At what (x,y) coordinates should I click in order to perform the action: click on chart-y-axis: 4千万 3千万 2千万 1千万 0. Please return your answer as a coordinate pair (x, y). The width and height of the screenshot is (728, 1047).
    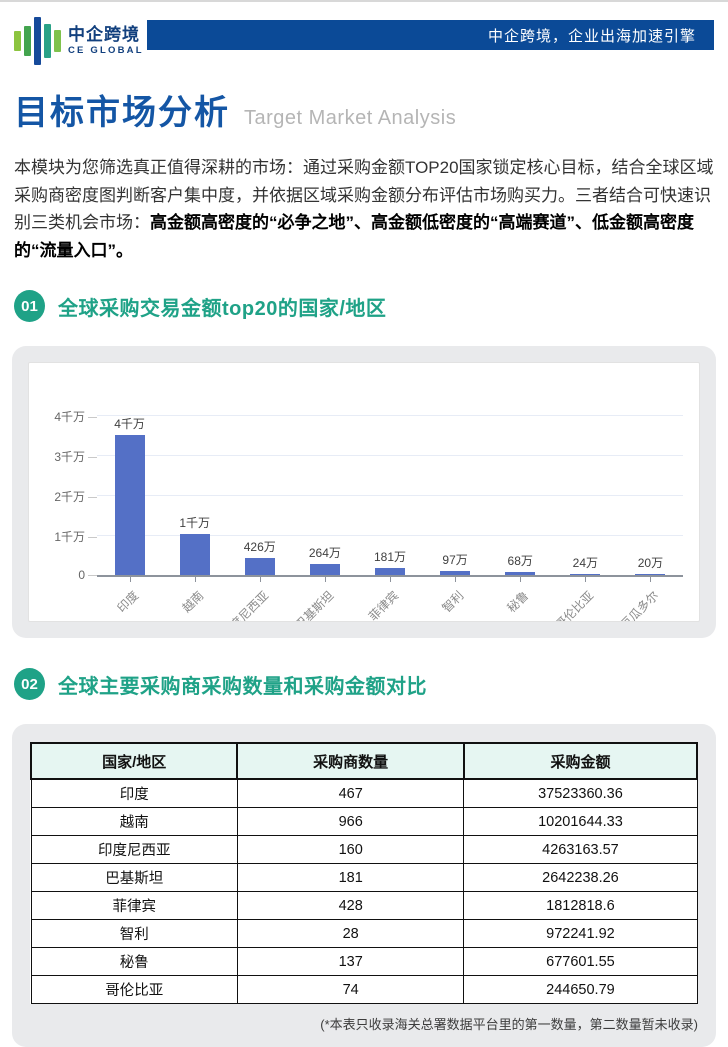
    Looking at the image, I should click on (69, 496).